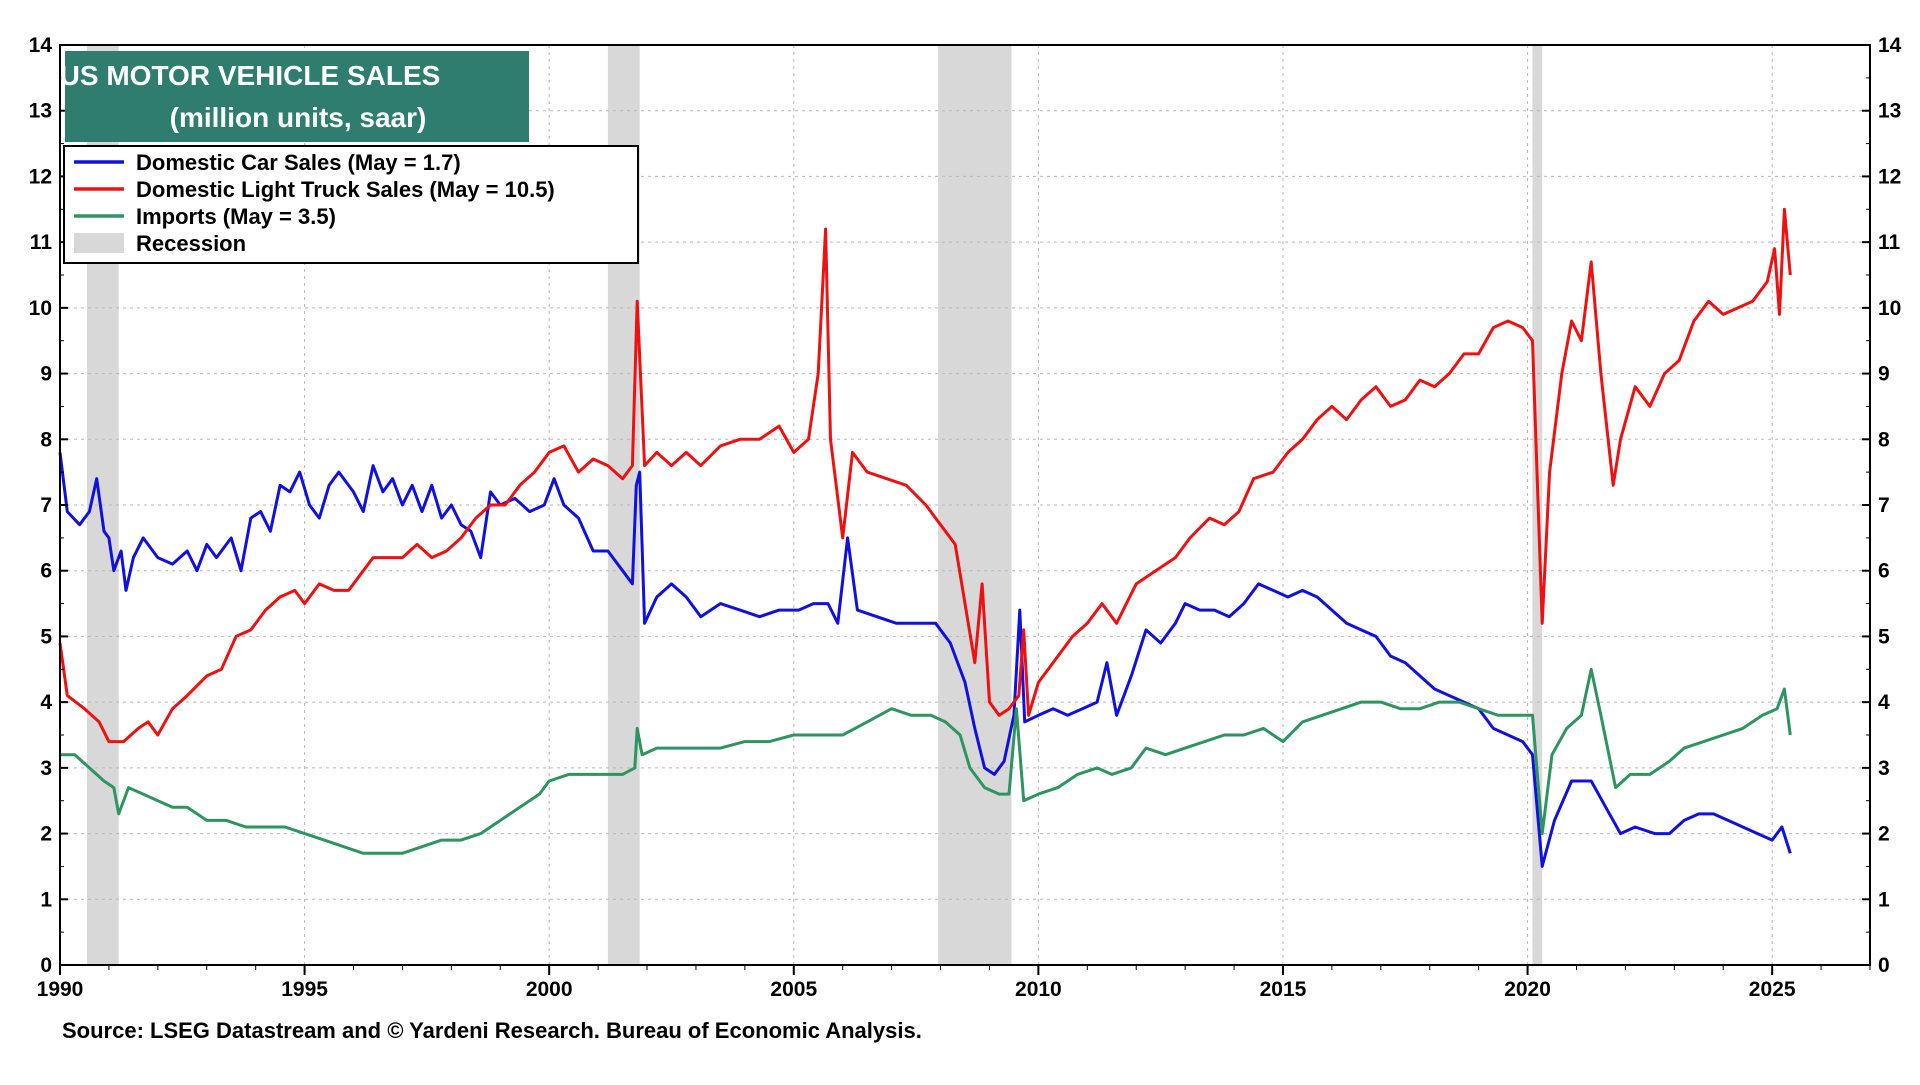 The width and height of the screenshot is (1920, 1085). What do you see at coordinates (1884, 965) in the screenshot?
I see `y-tick-label-right: 0` at bounding box center [1884, 965].